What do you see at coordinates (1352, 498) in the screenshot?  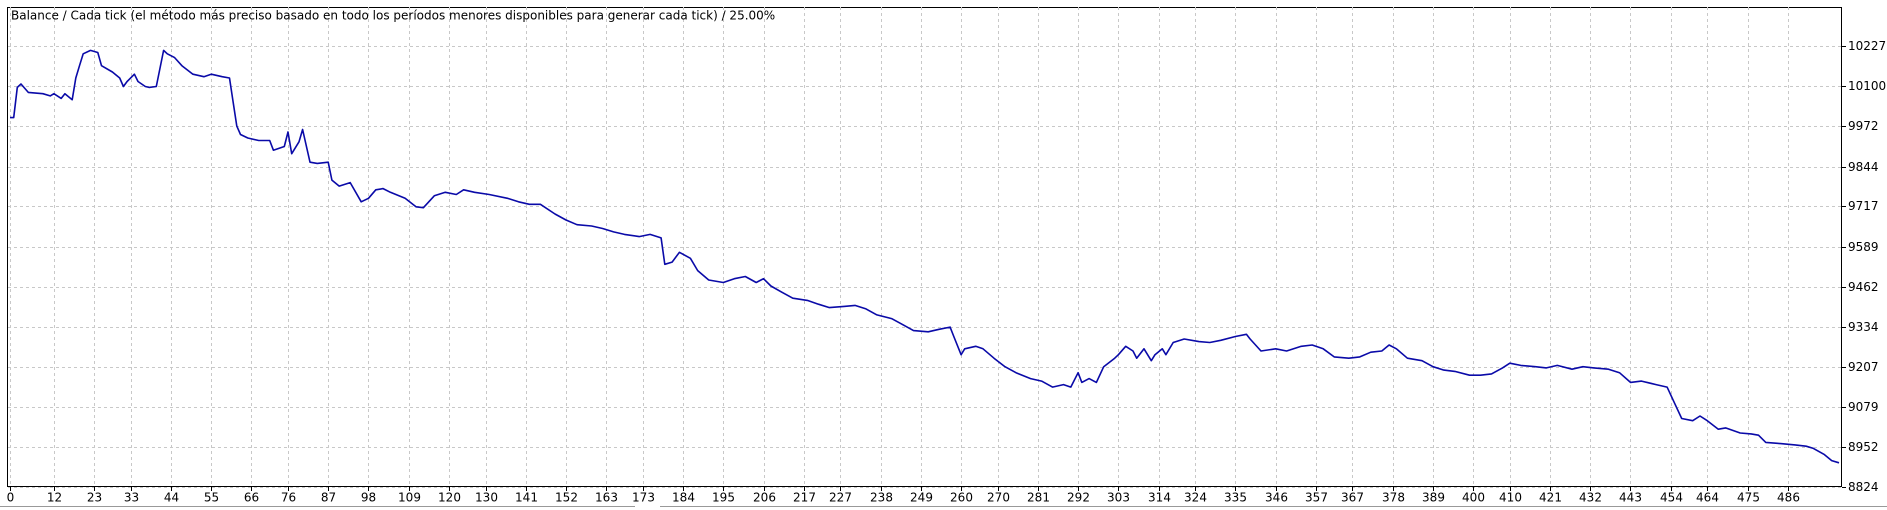 I see `x-tick-label: 367` at bounding box center [1352, 498].